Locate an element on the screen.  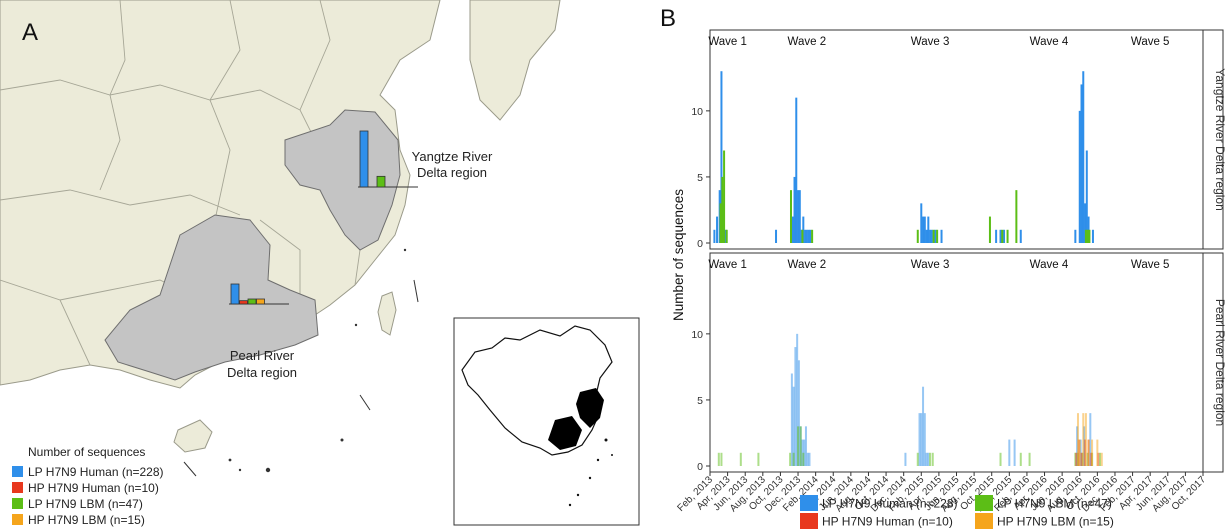
region-pearl is located at coordinates (211, 297).